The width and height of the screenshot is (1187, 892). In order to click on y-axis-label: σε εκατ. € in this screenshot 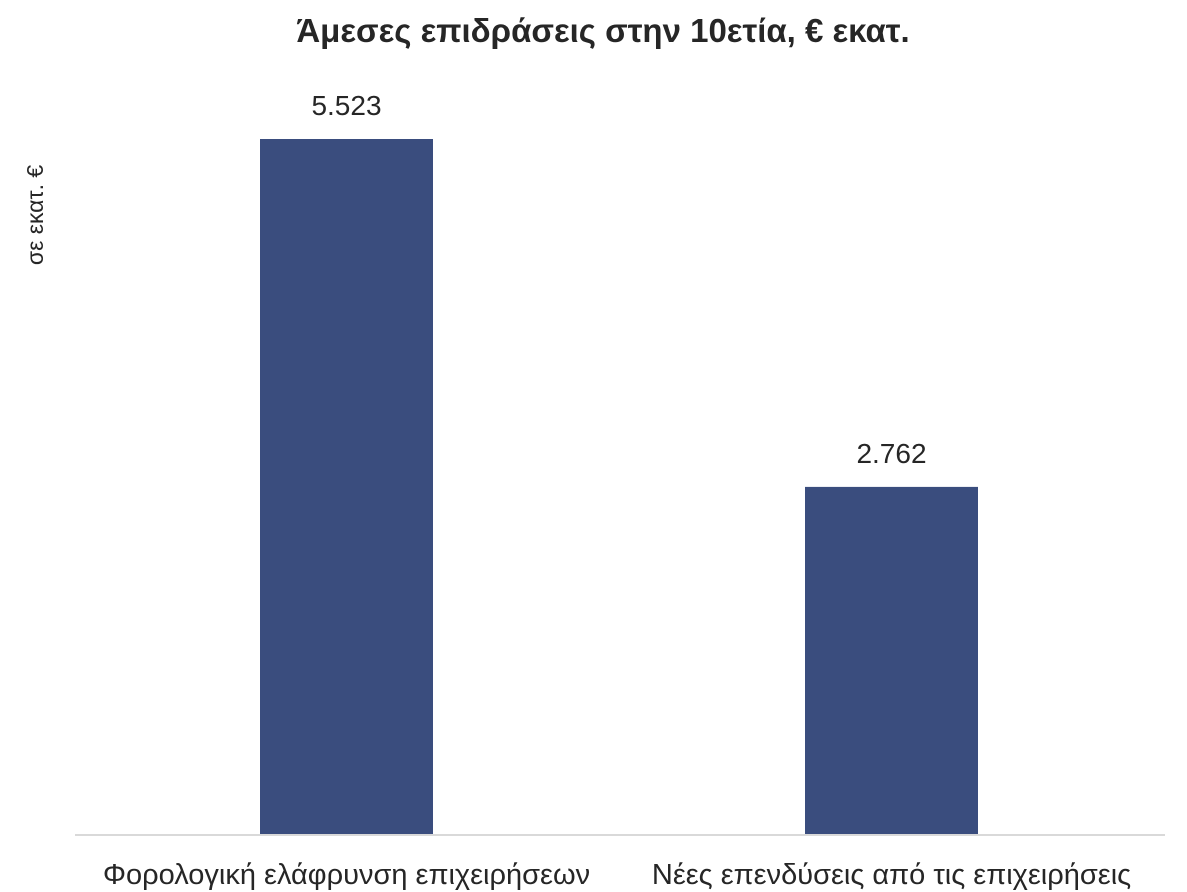, I will do `click(35, 215)`.